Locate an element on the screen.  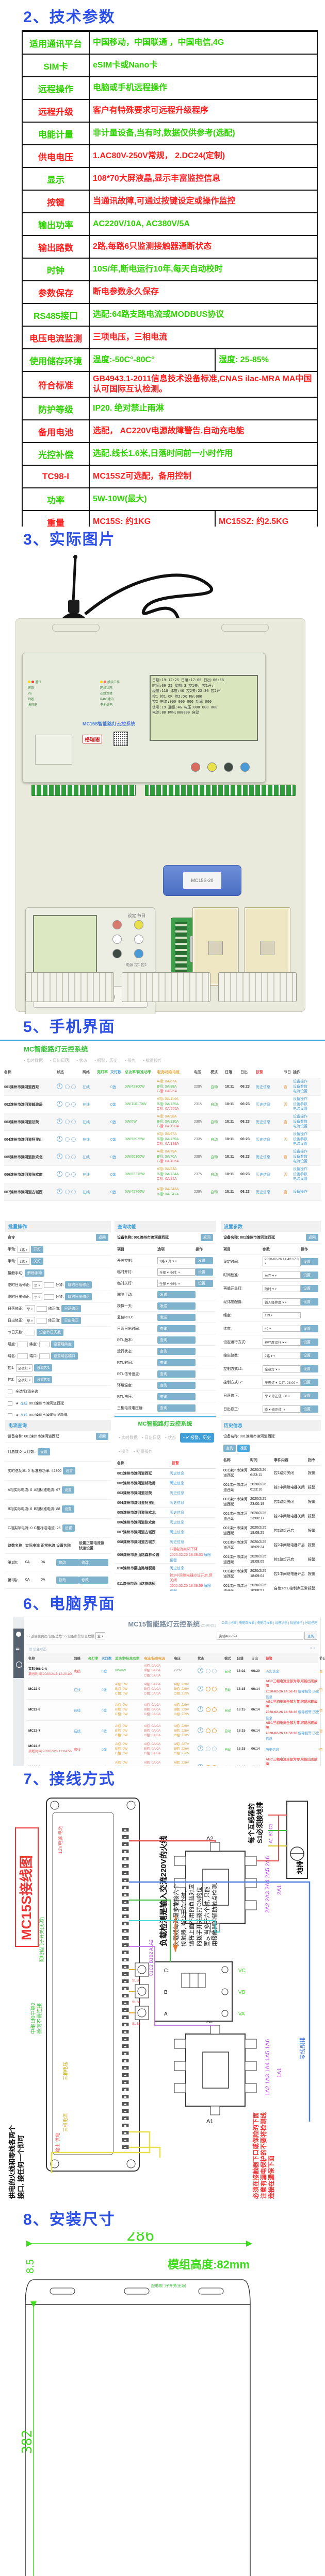
mobile-tab: 实时数据 is located at coordinates (34, 1060).